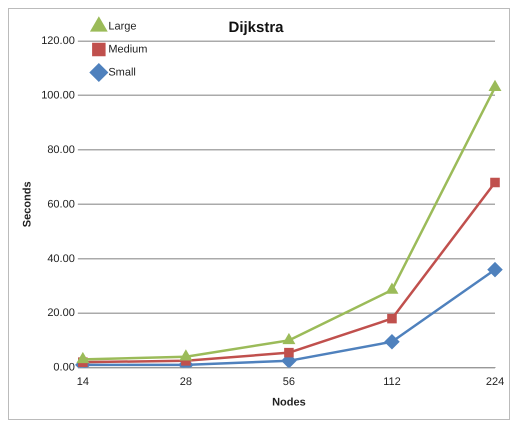  Describe the element at coordinates (61, 150) in the screenshot. I see `y-tick-label: 80.00` at that location.